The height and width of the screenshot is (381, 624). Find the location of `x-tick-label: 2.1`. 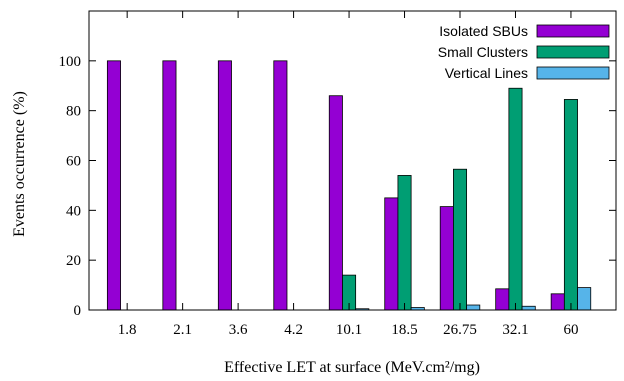

x-tick-label: 2.1 is located at coordinates (182, 330).